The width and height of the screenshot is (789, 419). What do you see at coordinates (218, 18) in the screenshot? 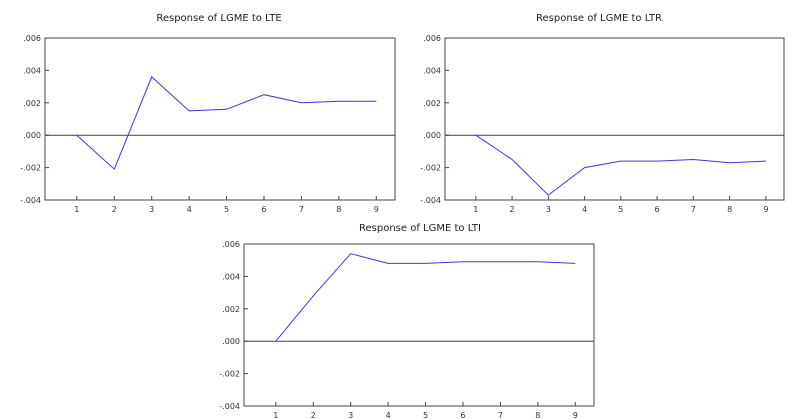
I see `chart-title: Response of LGME to LTE` at bounding box center [218, 18].